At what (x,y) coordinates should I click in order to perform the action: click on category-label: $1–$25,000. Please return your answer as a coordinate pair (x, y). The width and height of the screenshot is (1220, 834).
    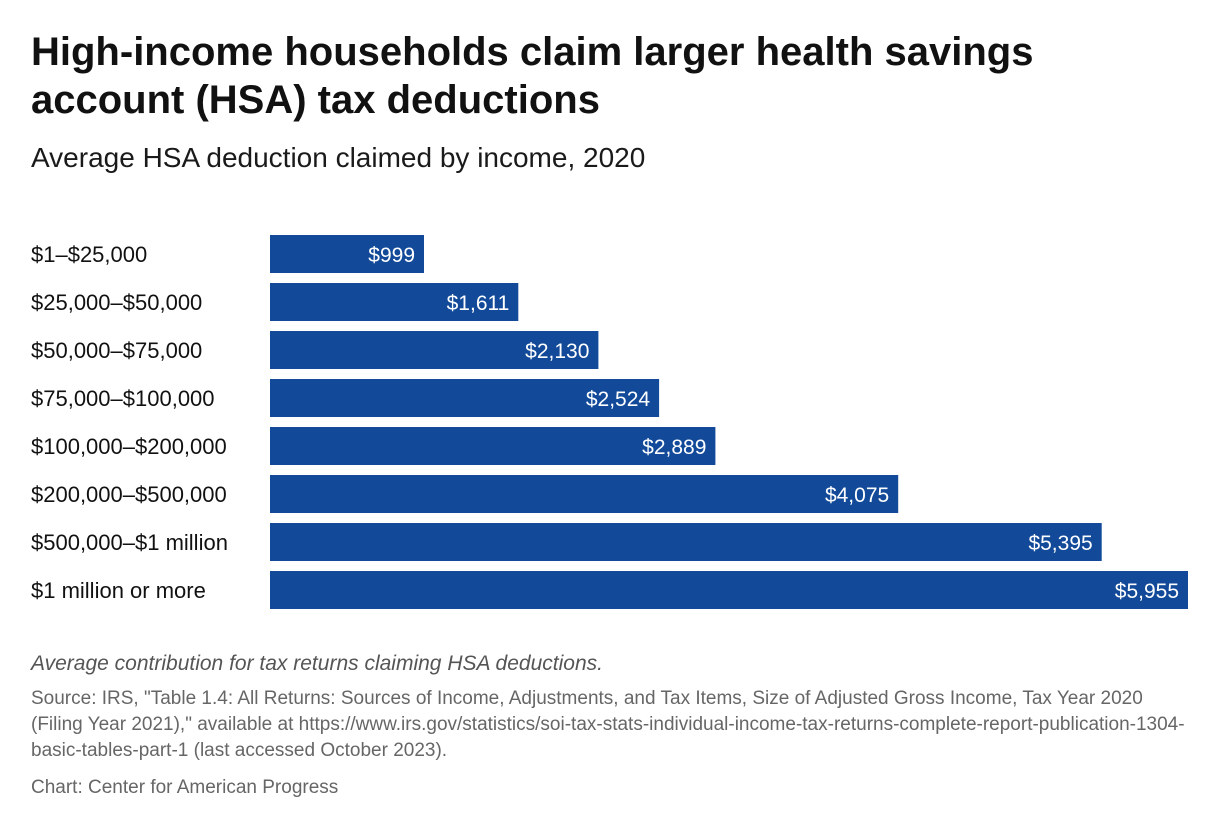
    Looking at the image, I should click on (89, 254).